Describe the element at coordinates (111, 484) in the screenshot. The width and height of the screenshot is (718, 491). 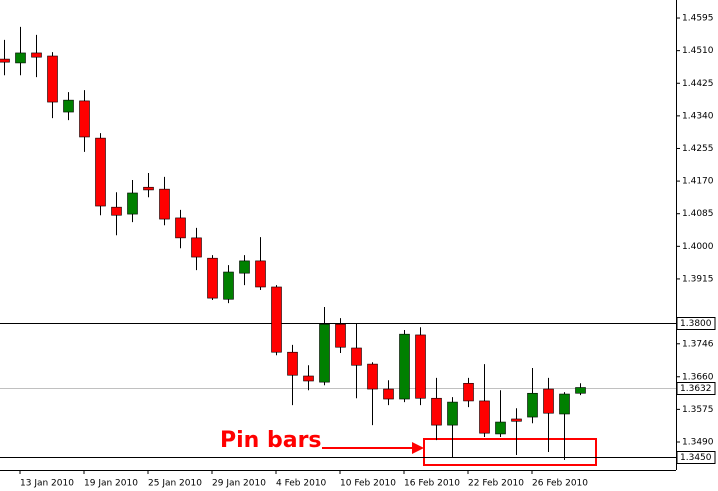
I see `x-tick-label: 19 Jan 2010` at that location.